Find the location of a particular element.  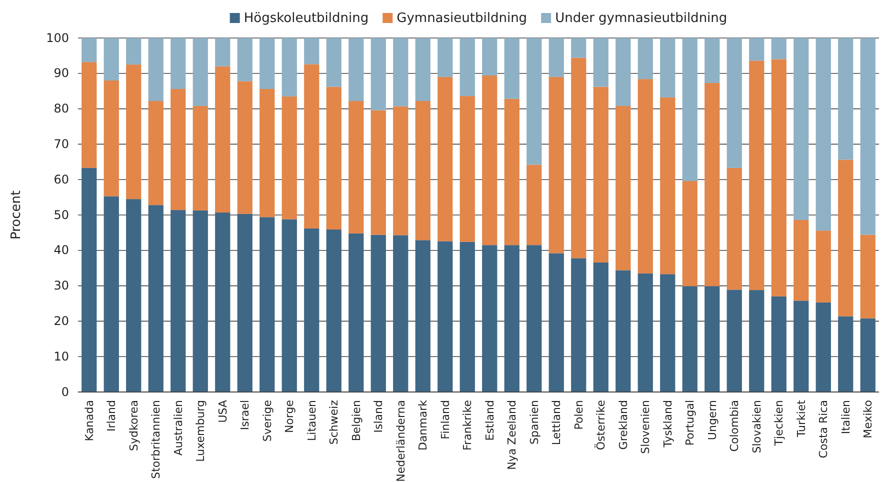

y-tick-label: 50 is located at coordinates (61, 215).